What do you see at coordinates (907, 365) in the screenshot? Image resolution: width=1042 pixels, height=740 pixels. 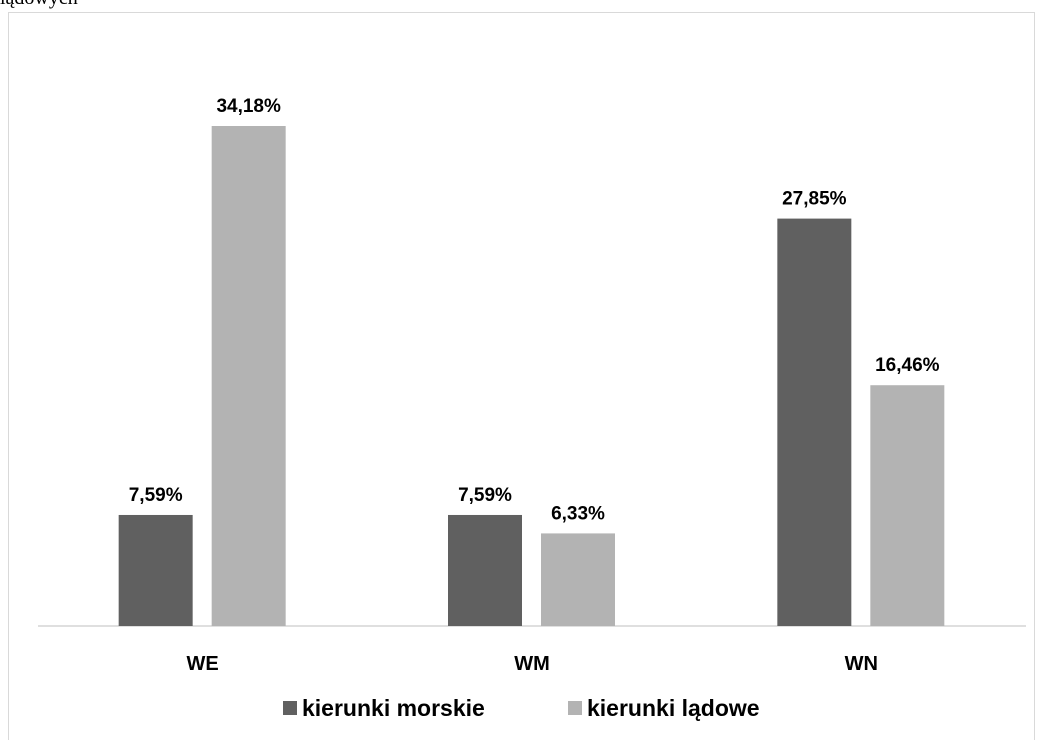 I see `data-label: 16,46%` at bounding box center [907, 365].